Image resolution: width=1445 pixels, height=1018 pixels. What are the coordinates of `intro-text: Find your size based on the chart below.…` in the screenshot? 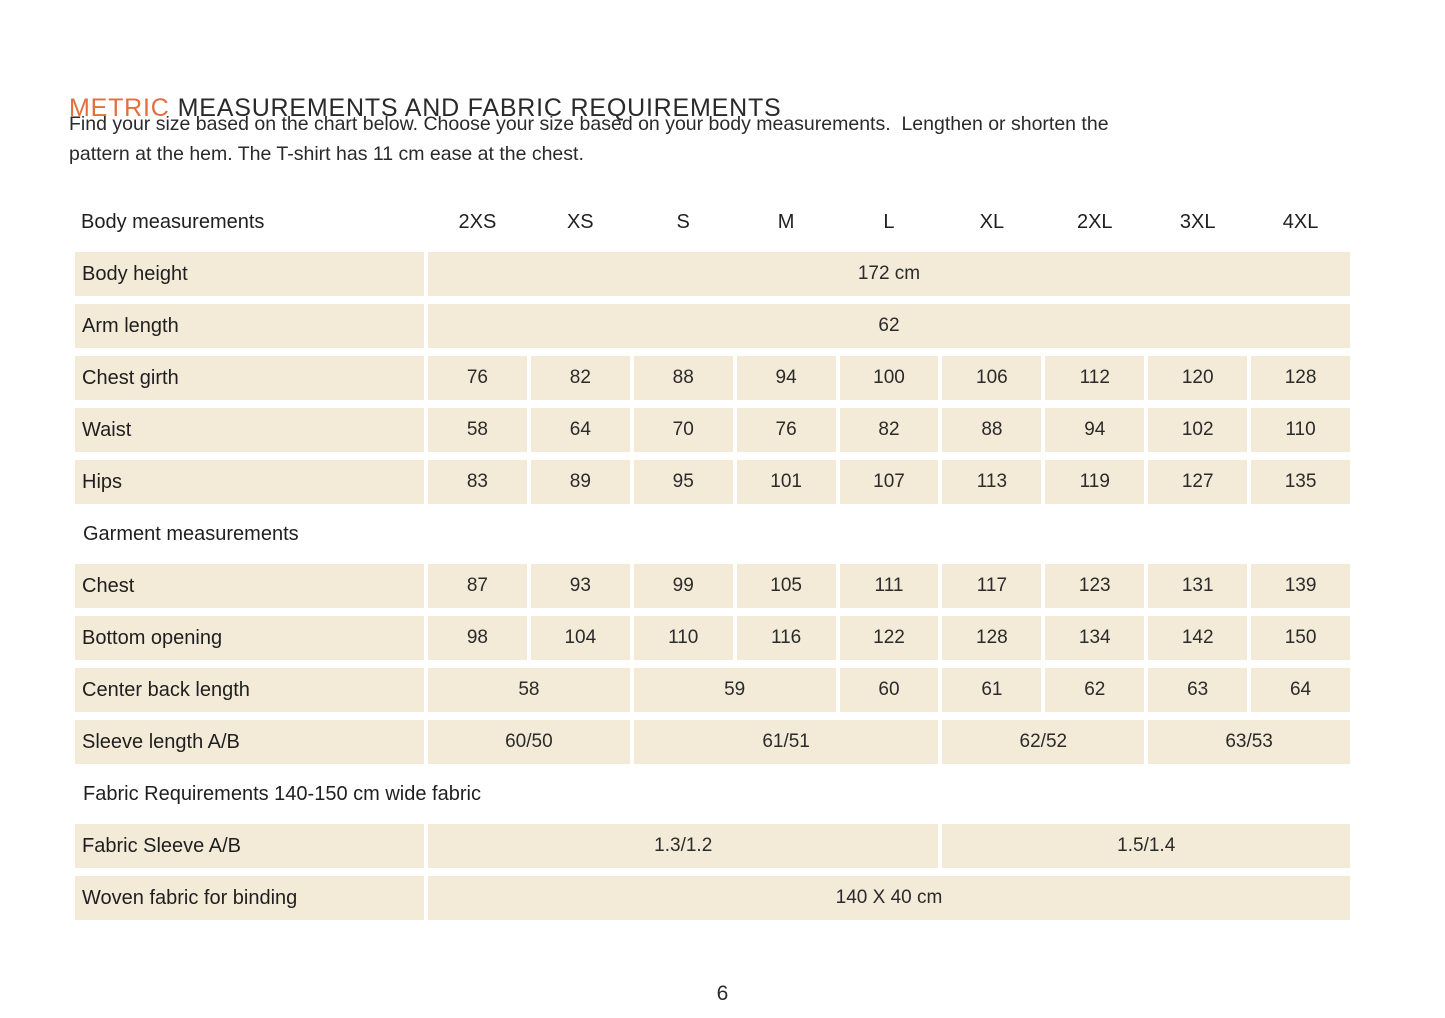 It's located at (729, 139).